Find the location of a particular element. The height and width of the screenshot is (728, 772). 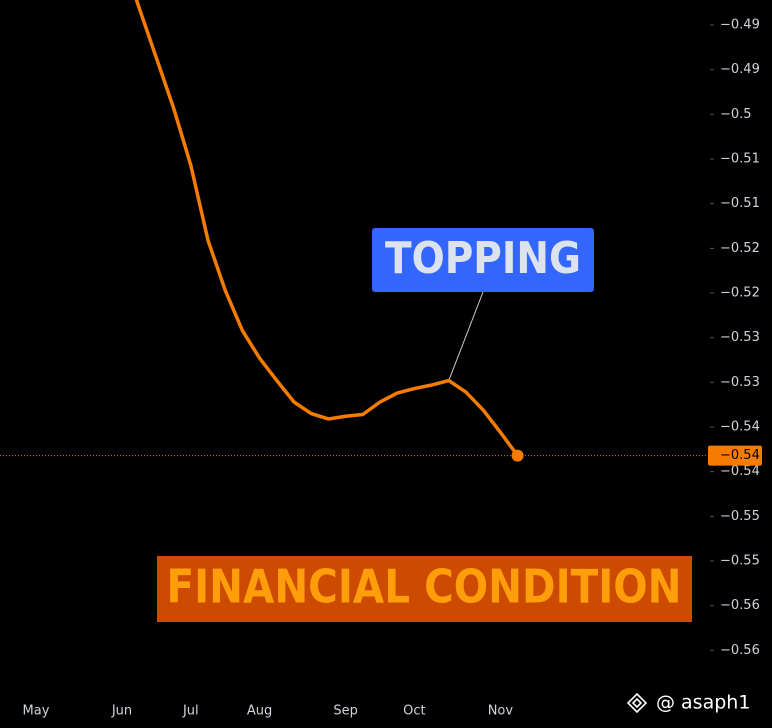

annotation: FINANCIAL CONDITION is located at coordinates (424, 587).